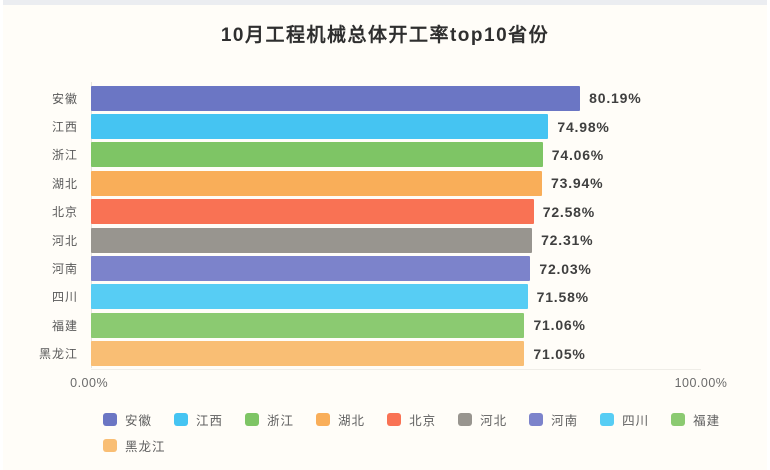 This screenshot has width=770, height=470. I want to click on bar-track: 72.58%, so click(396, 212).